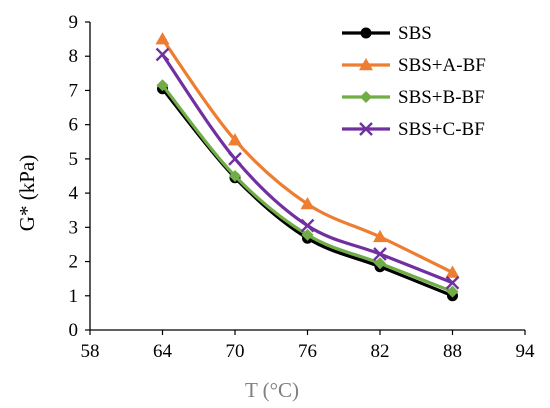  I want to click on legend-label: SBS, so click(415, 33).